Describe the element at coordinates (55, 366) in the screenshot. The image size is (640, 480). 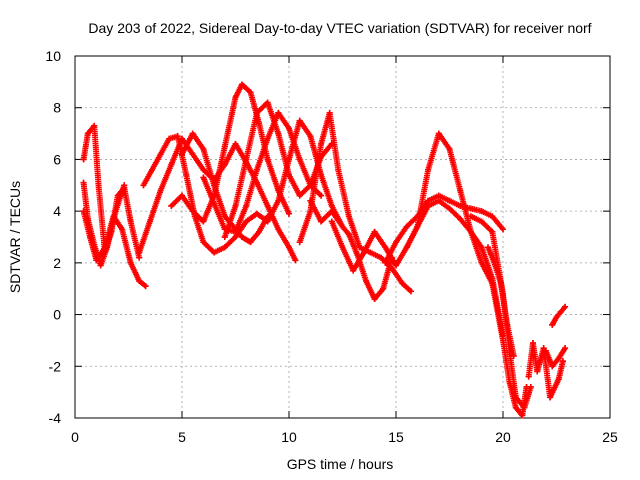
I see `y-tick-label: -2` at that location.